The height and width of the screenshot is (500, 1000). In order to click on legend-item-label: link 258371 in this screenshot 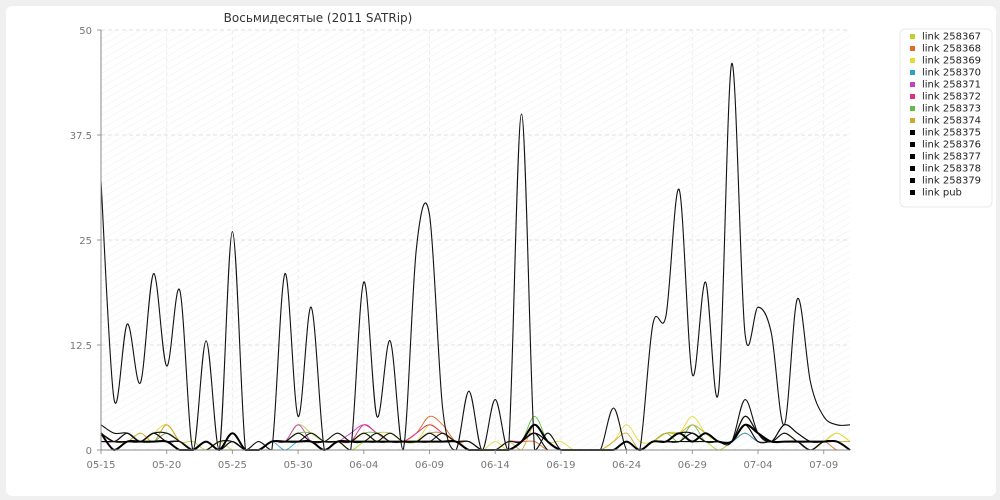, I will do `click(951, 85)`.